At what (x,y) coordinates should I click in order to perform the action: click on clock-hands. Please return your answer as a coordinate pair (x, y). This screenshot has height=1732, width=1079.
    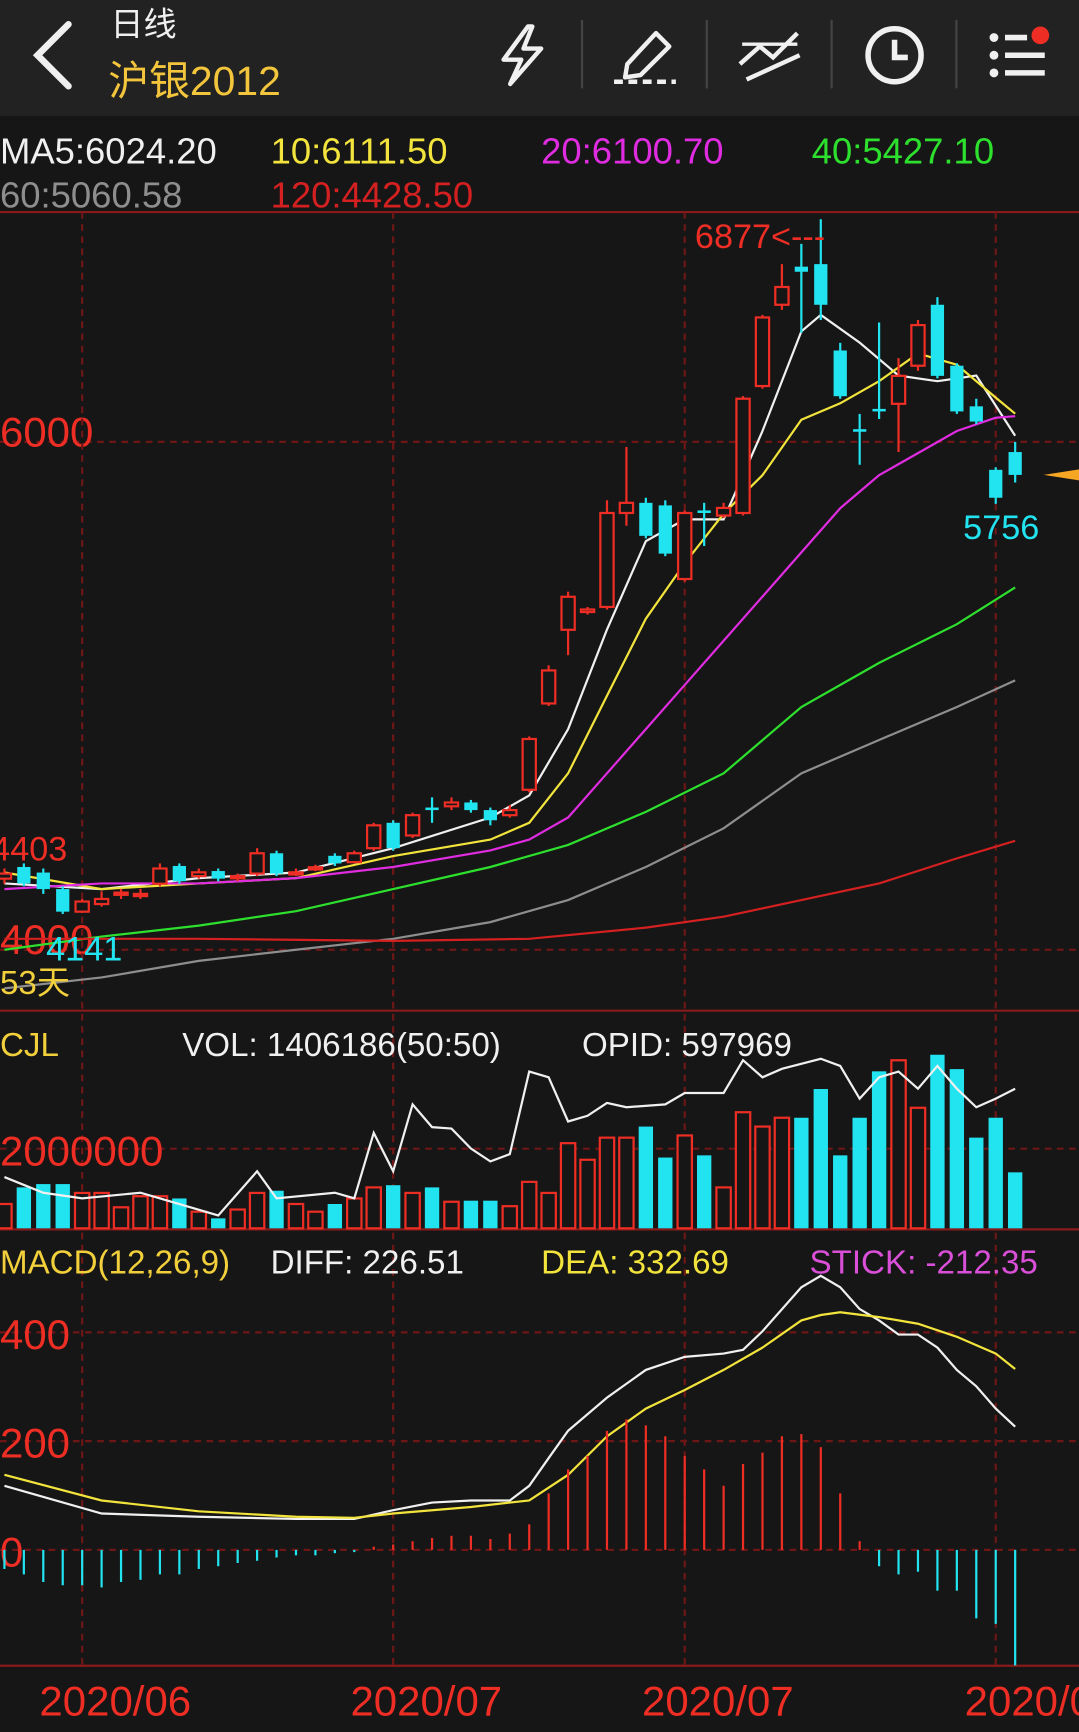
    Looking at the image, I should click on (899, 50).